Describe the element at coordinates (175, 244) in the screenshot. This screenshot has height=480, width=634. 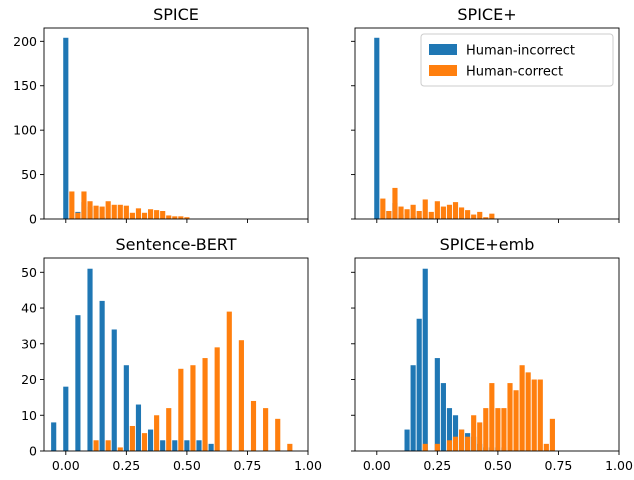
I see `subplot-title: Sentence-BERT` at that location.